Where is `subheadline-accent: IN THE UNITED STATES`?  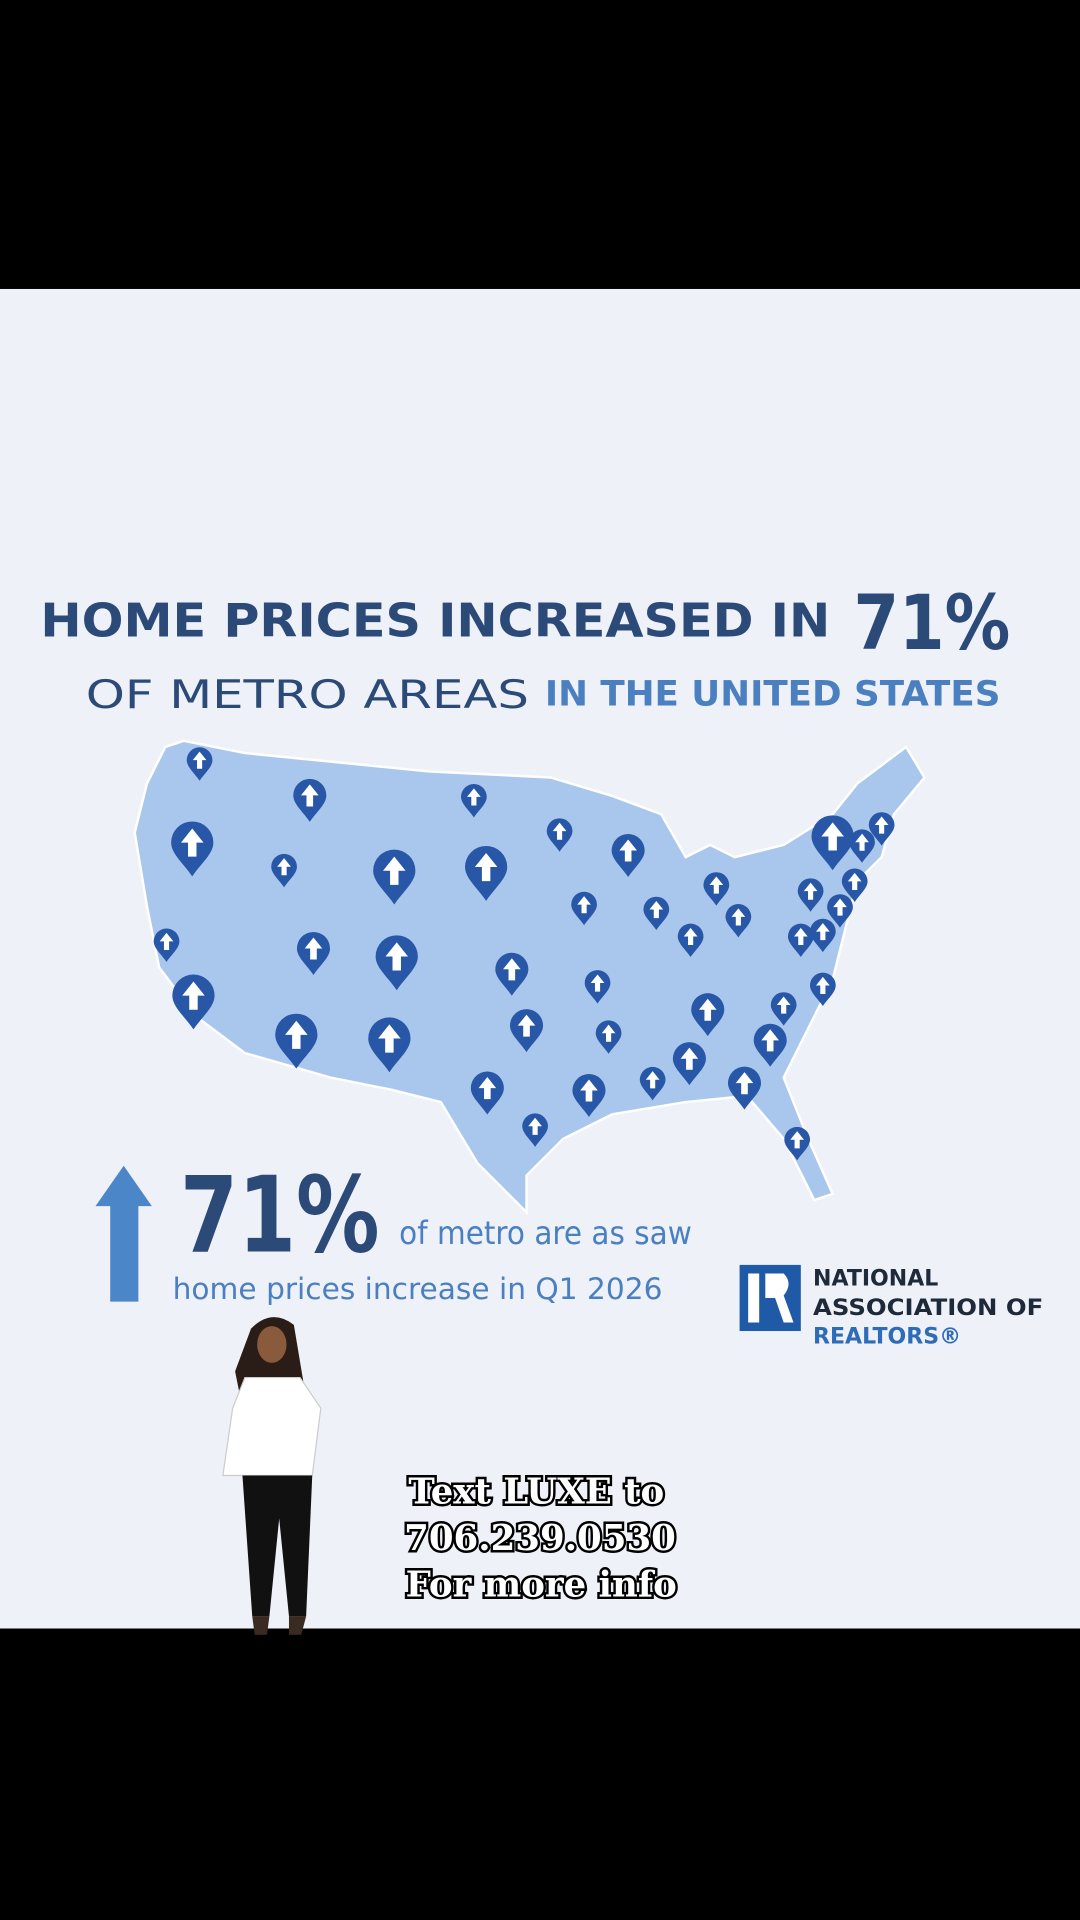
subheadline-accent: IN THE UNITED STATES is located at coordinates (773, 694).